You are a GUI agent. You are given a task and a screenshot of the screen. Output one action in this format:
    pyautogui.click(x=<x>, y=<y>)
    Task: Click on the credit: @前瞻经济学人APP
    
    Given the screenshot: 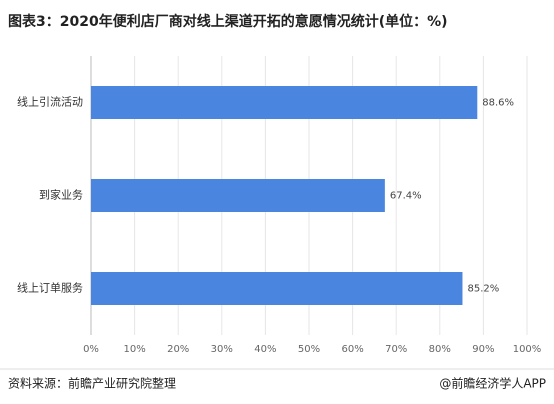 What is the action you would take?
    pyautogui.click(x=492, y=383)
    